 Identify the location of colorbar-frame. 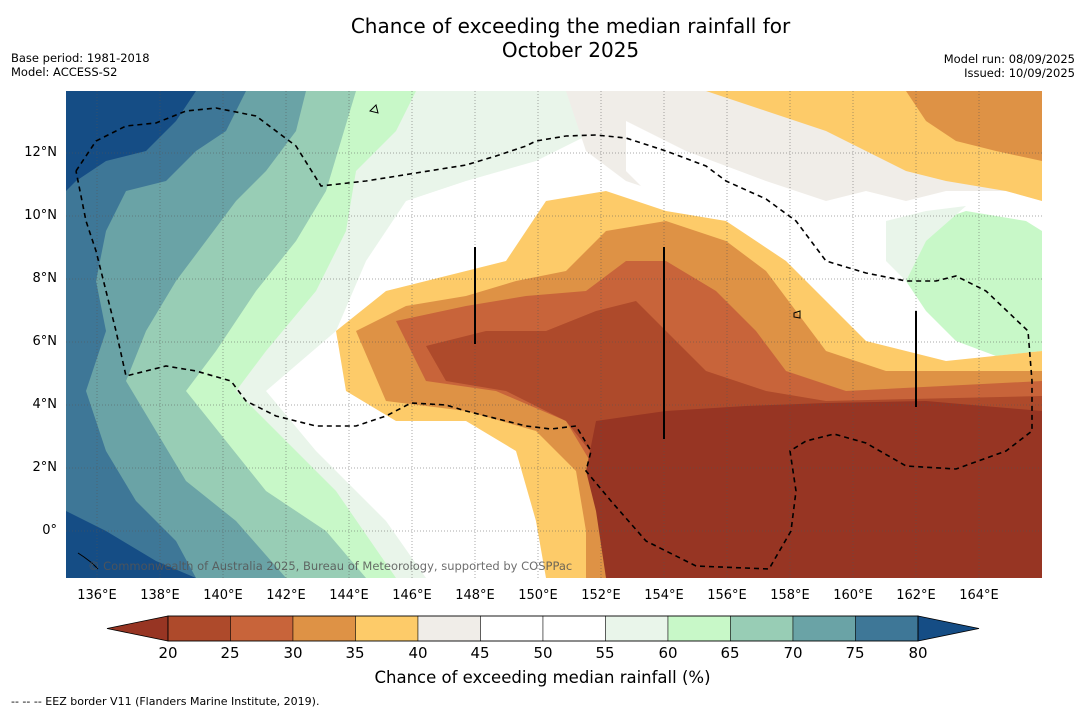
(543, 628).